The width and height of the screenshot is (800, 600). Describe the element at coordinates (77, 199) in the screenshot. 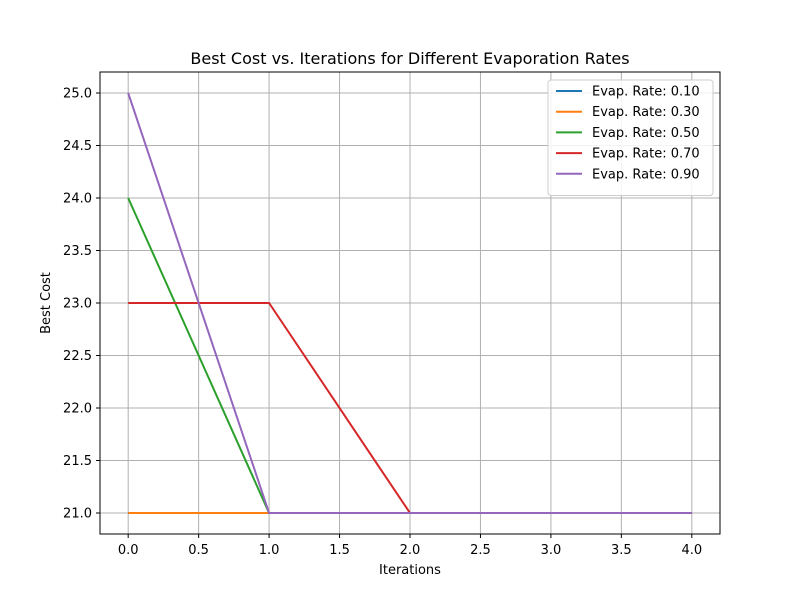

I see `y-tick-label: 24.0` at that location.